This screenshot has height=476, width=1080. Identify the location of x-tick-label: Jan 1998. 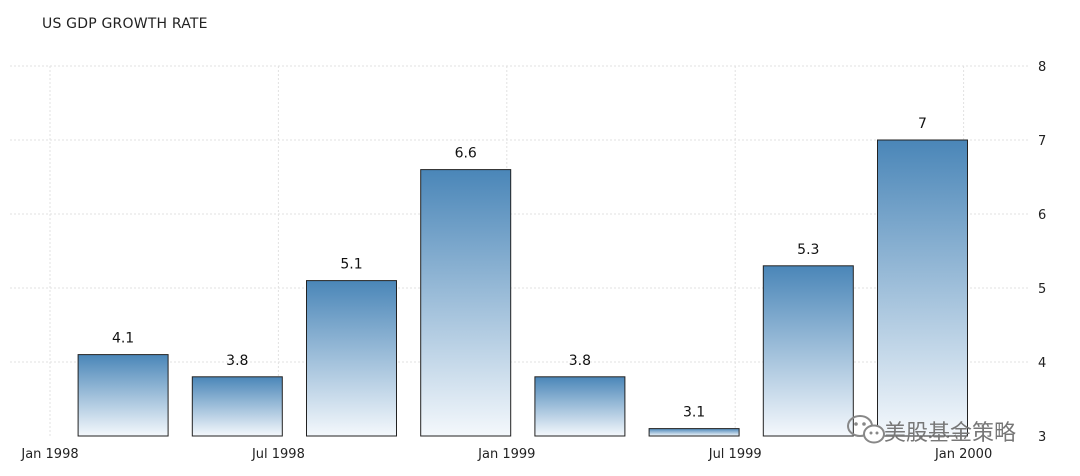
(49, 454).